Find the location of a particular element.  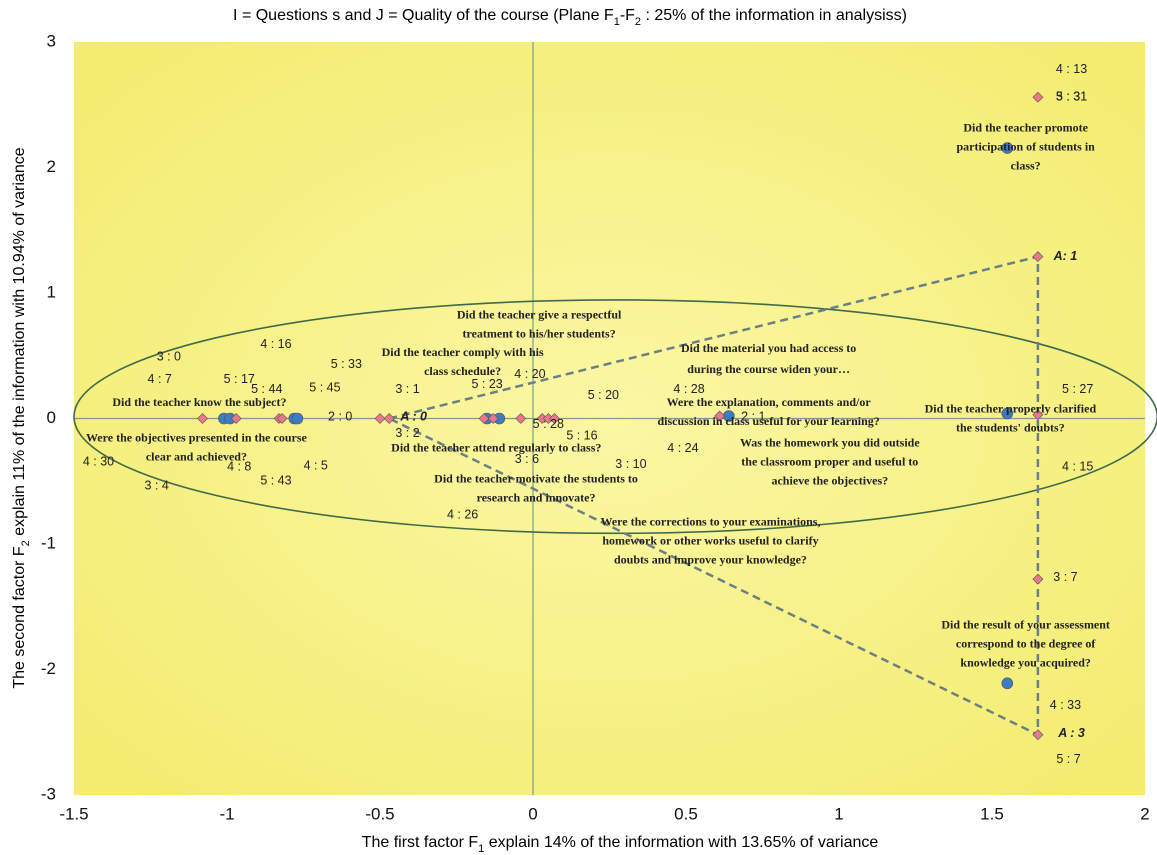

point-label: 5 : 23 is located at coordinates (486, 384).